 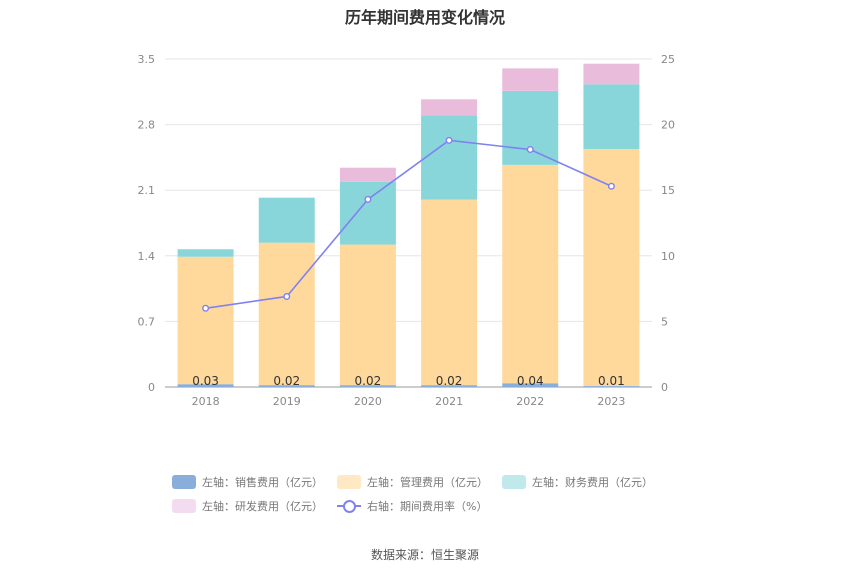 I want to click on legend-swatch-sales, so click(x=184, y=482).